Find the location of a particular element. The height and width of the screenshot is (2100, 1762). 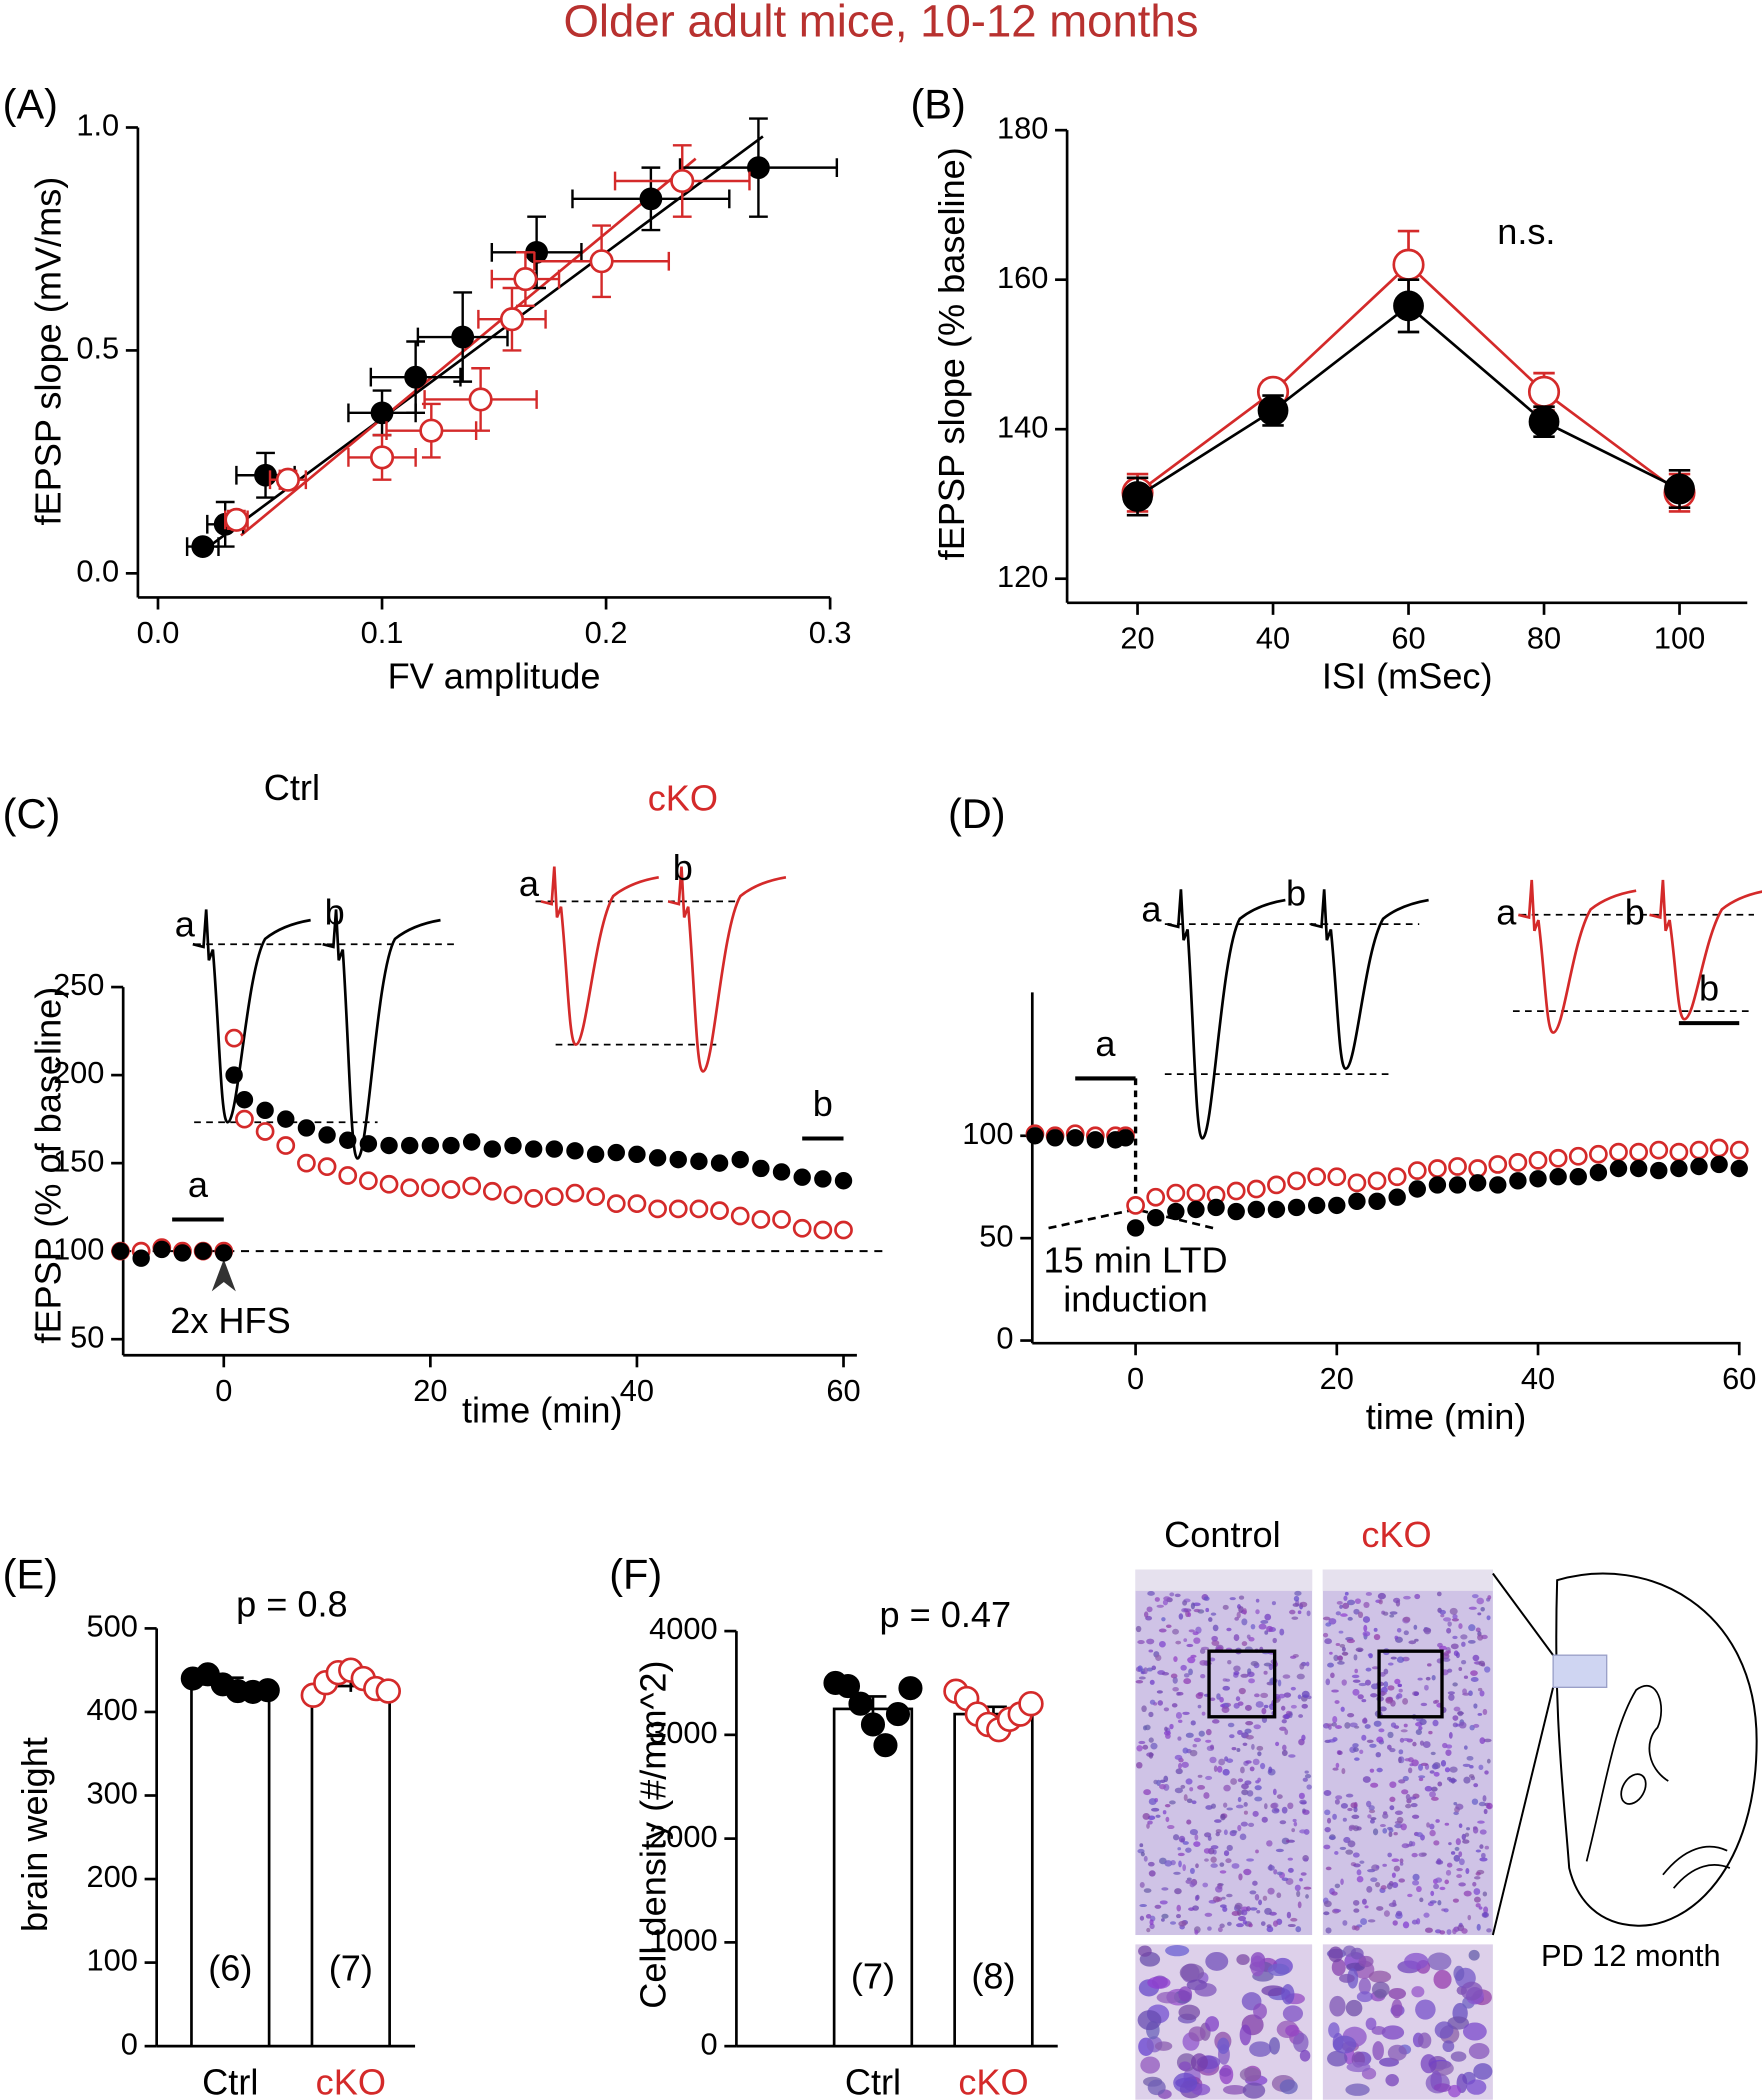

y-tick-label: 200 is located at coordinates (78, 1072).